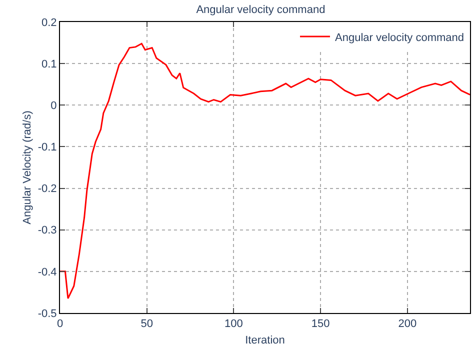 The height and width of the screenshot is (353, 474). Describe the element at coordinates (233, 324) in the screenshot. I see `x-tick-label: 100` at that location.